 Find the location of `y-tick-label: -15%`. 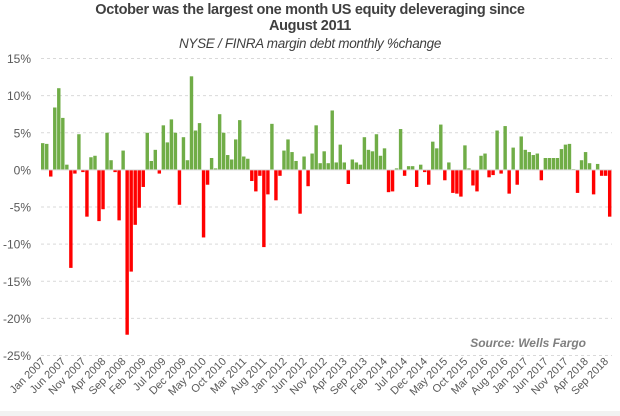

y-tick-label: -15% is located at coordinates (17, 282).